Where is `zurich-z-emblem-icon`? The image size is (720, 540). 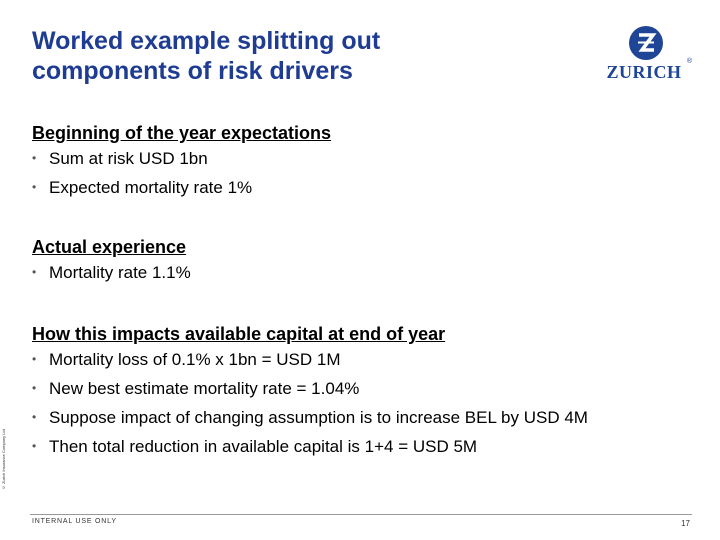
zurich-z-emblem-icon is located at coordinates (646, 43).